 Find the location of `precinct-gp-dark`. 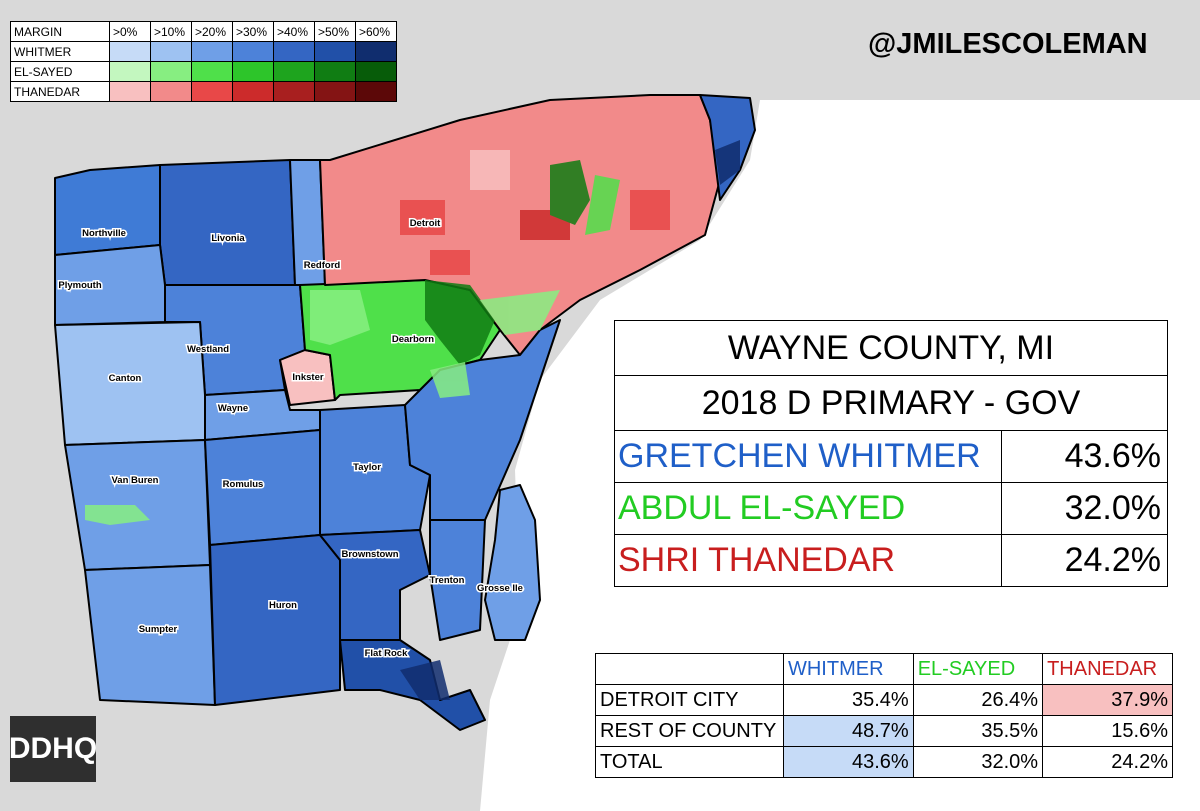

precinct-gp-dark is located at coordinates (727, 162).